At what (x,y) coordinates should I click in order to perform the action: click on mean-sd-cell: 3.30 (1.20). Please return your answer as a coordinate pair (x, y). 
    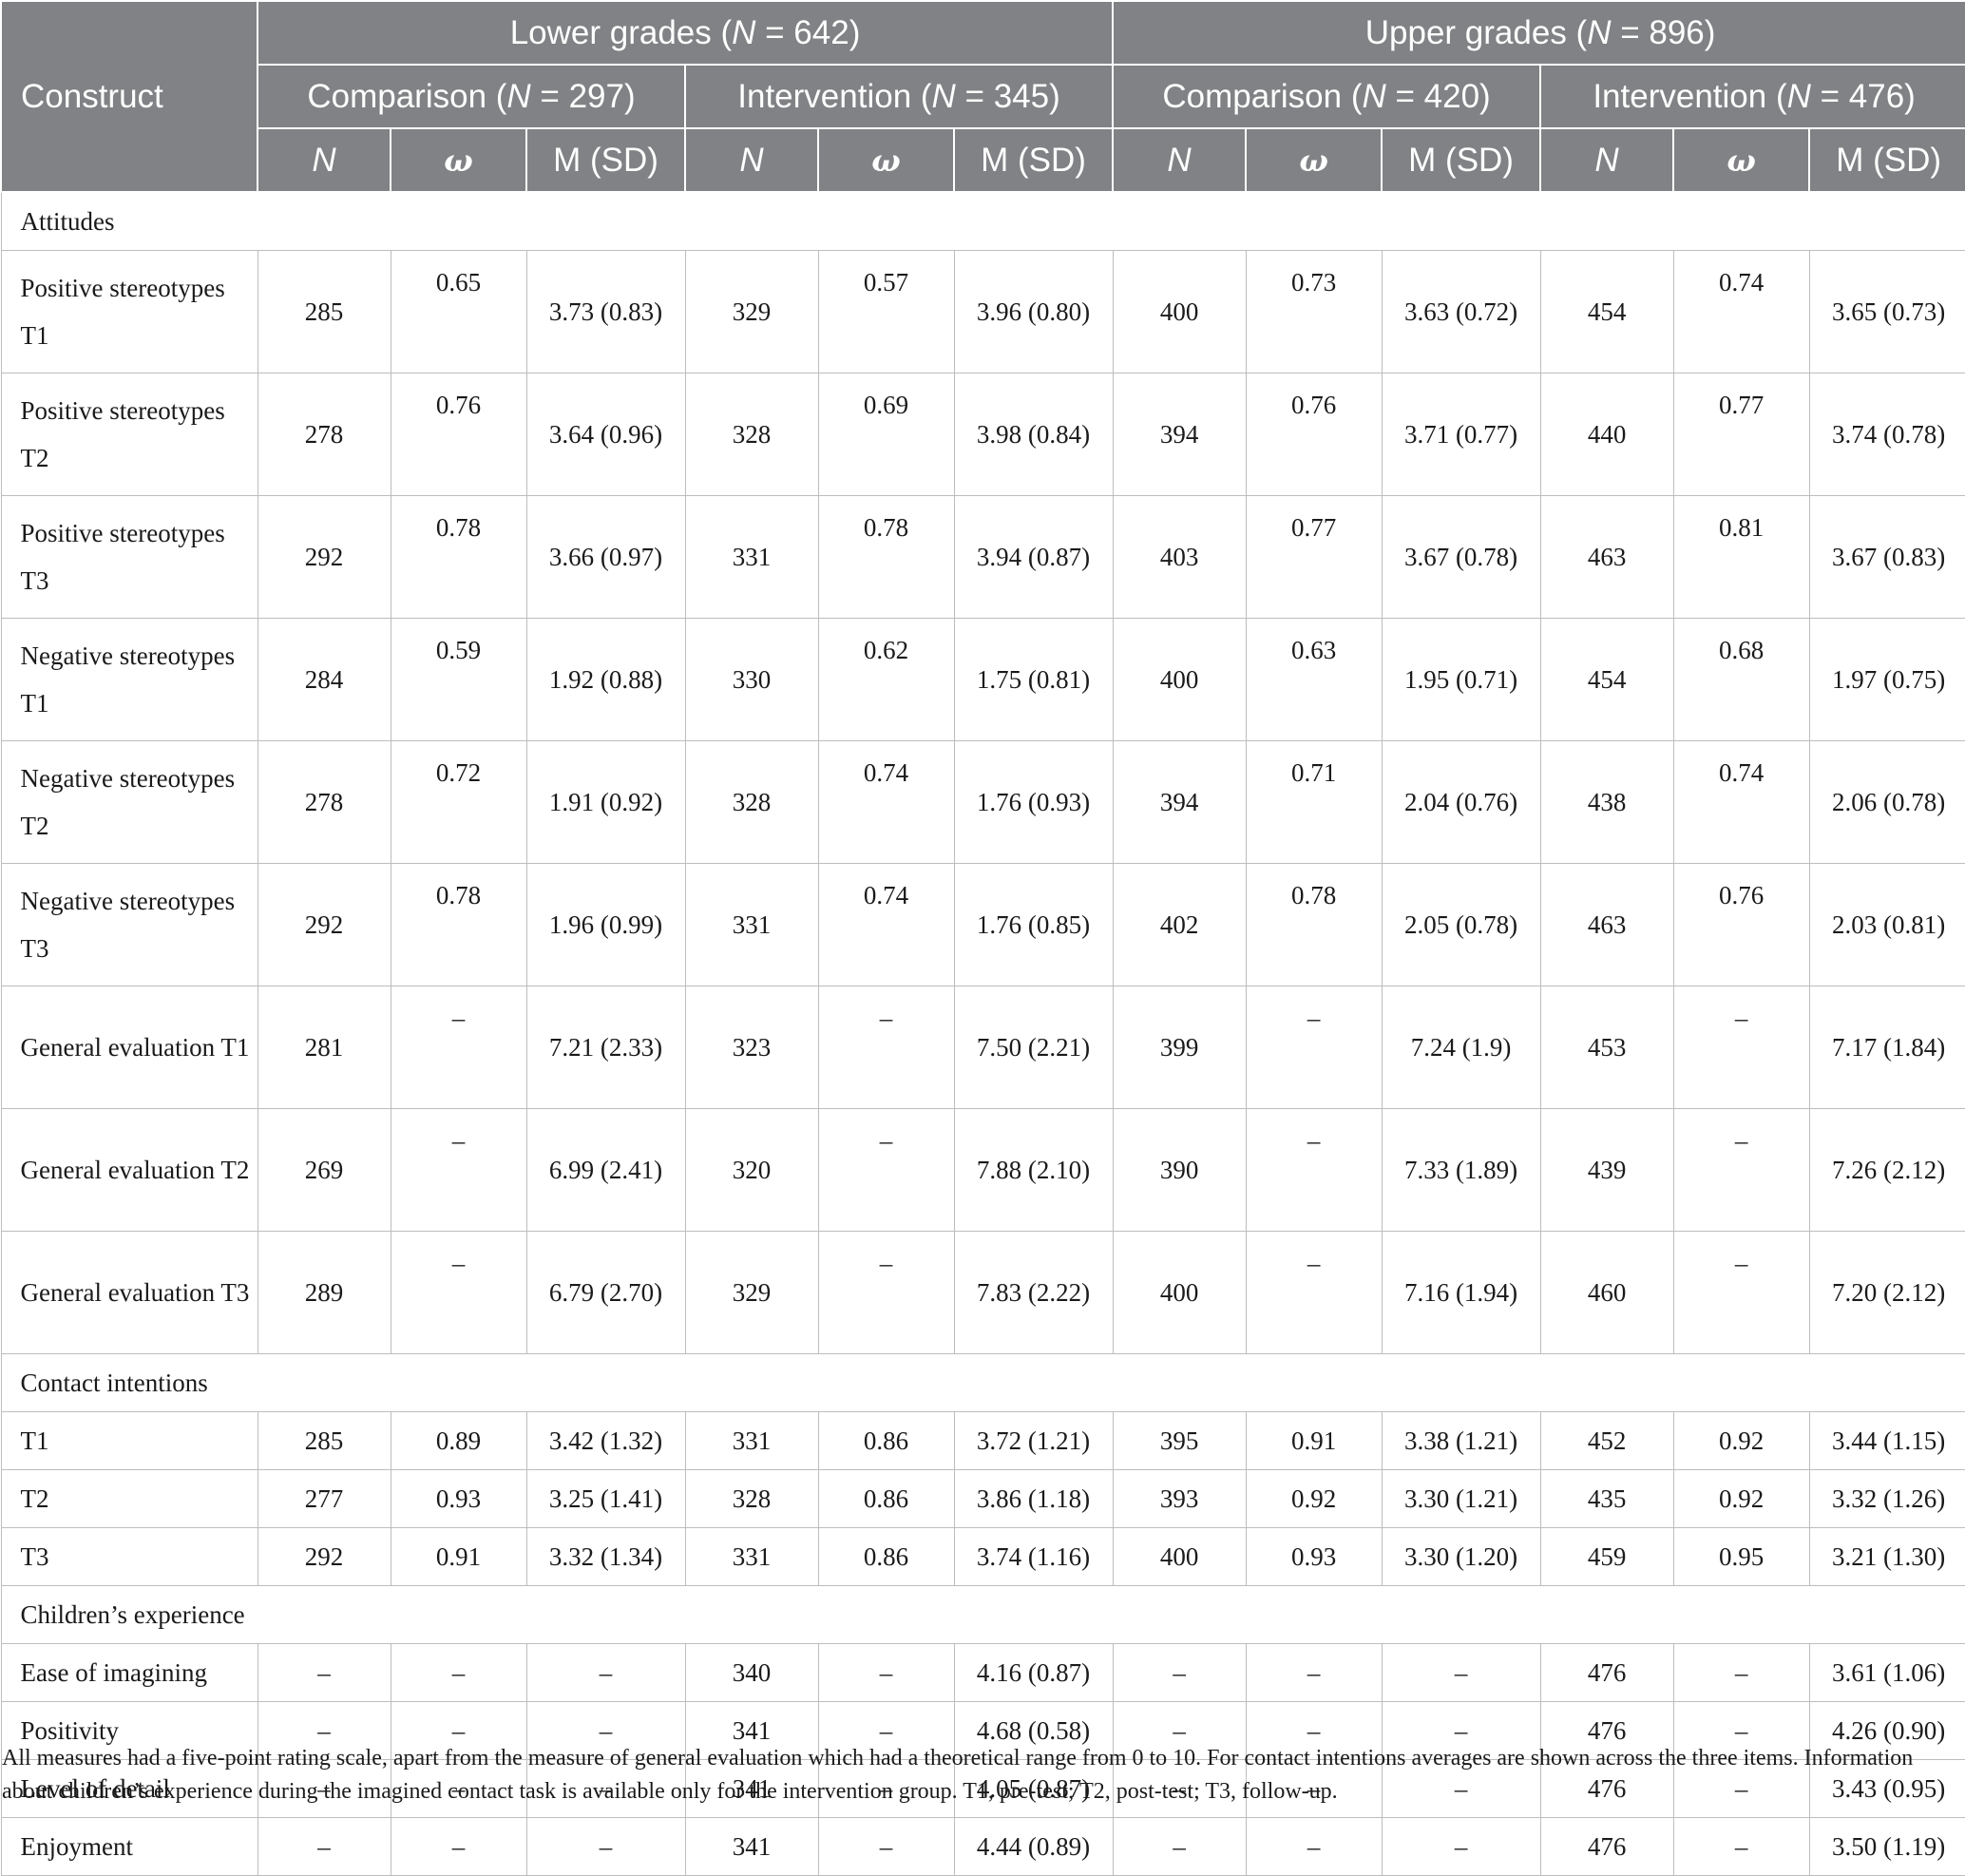
    Looking at the image, I should click on (1461, 1557).